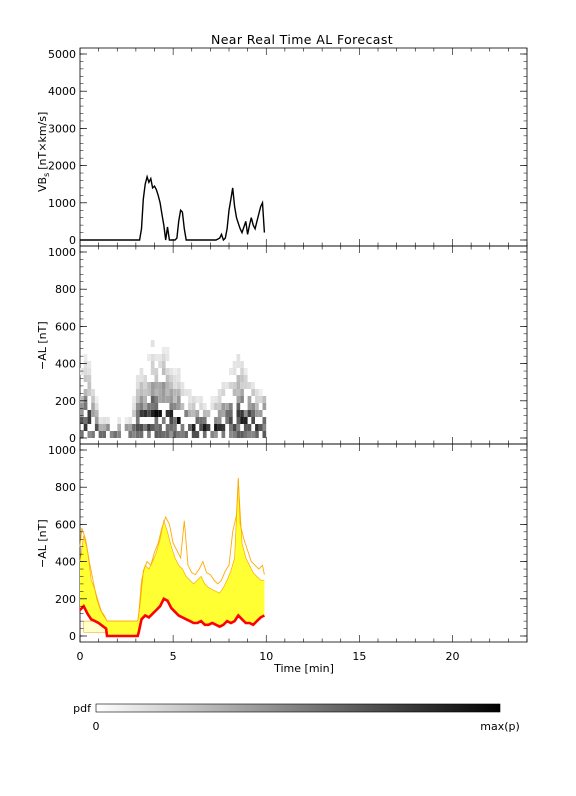  Describe the element at coordinates (65, 487) in the screenshot. I see `y-tick-label: 800` at that location.